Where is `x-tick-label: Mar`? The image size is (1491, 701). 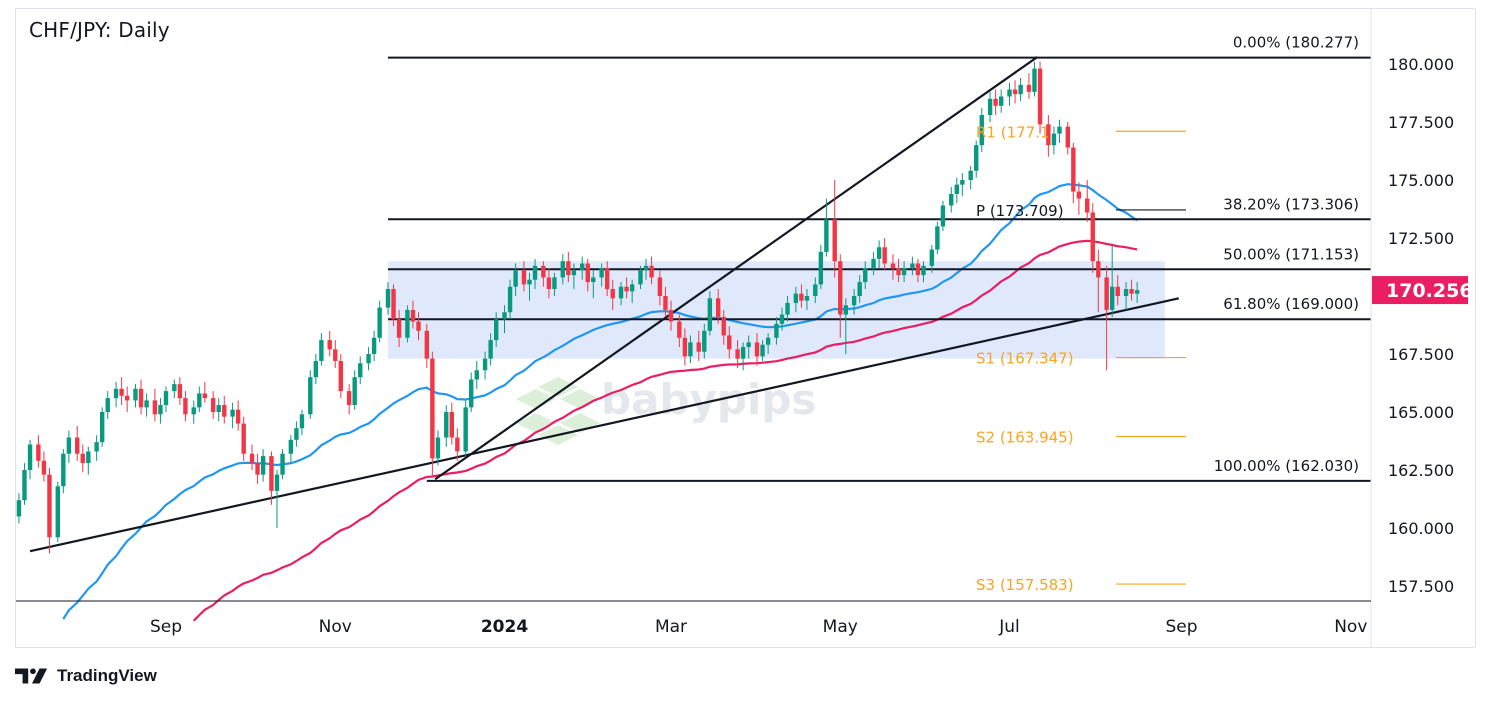
x-tick-label: Mar is located at coordinates (671, 627).